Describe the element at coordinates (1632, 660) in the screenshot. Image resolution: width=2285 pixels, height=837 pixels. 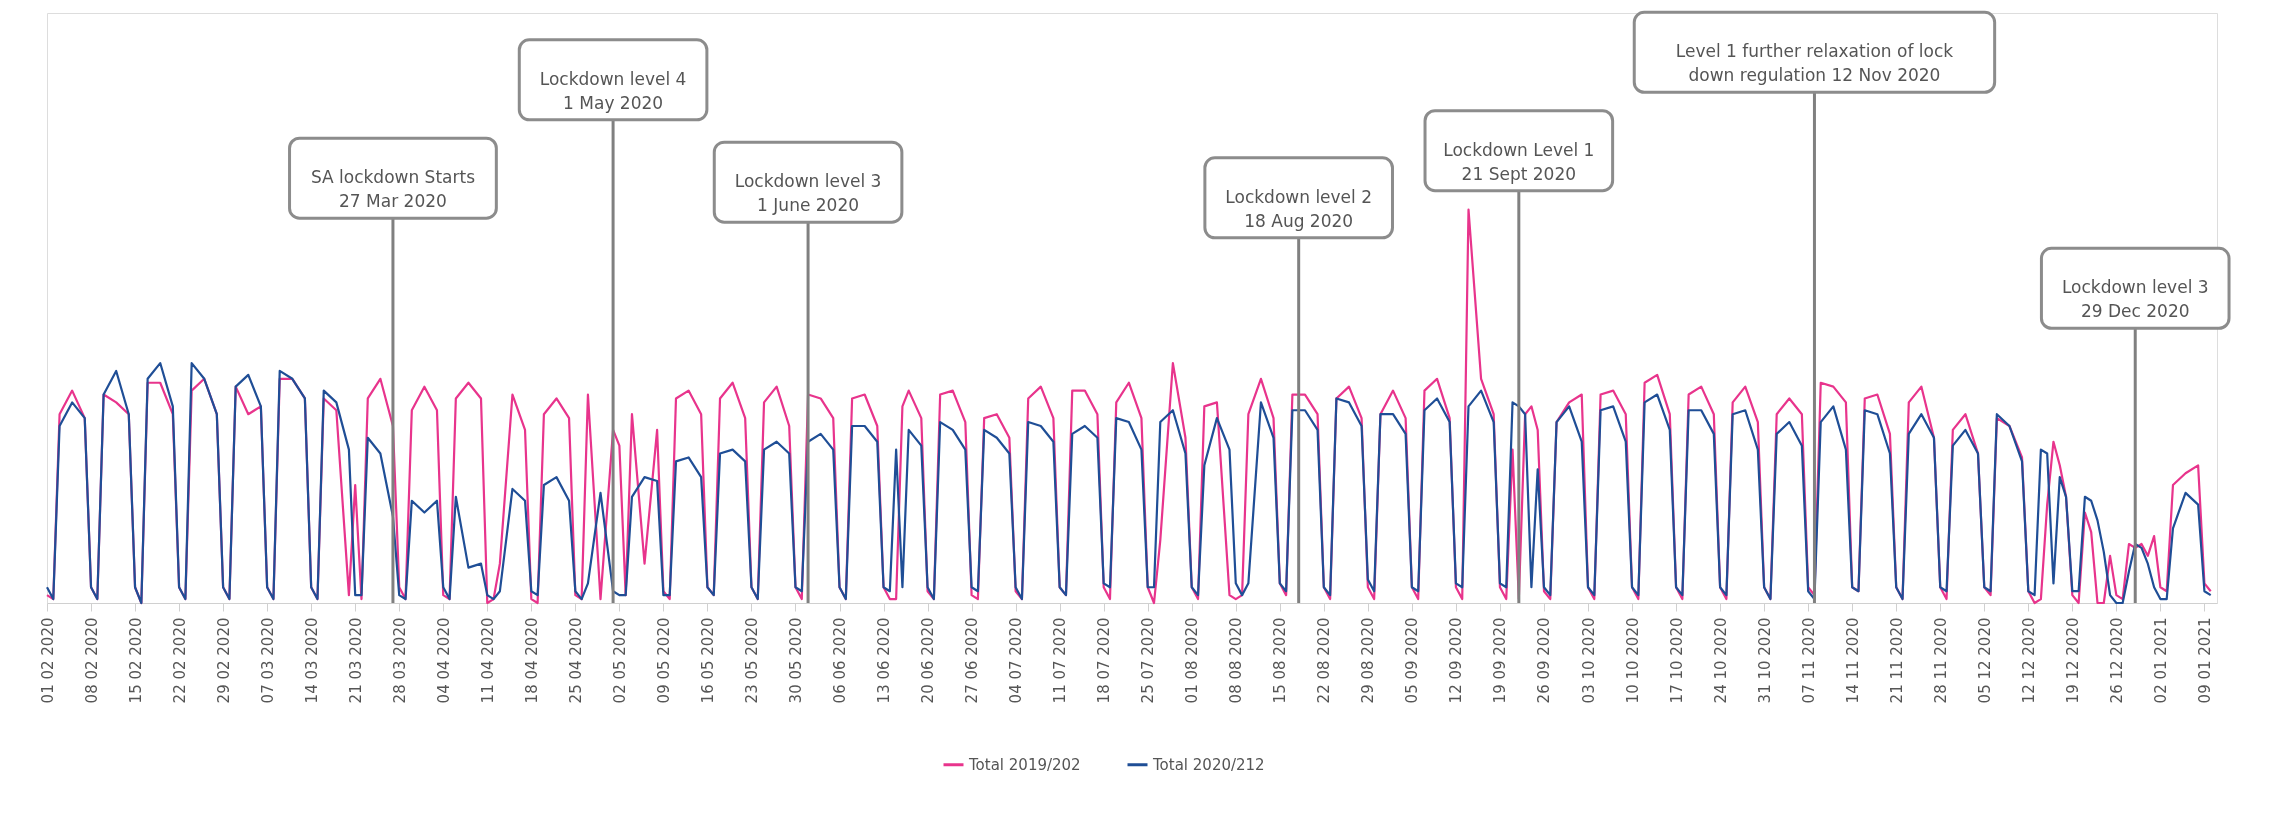
I see `x-tick-label: 10 10 2020` at that location.